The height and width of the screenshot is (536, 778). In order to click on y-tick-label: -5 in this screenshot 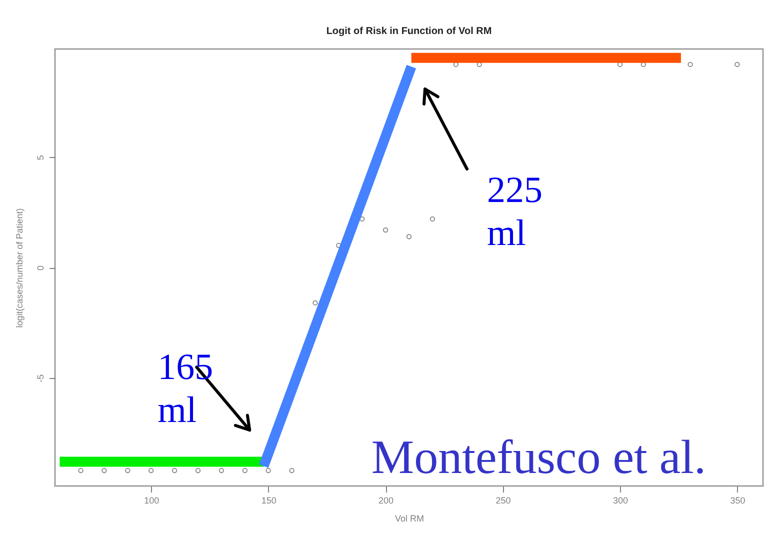, I will do `click(41, 378)`.